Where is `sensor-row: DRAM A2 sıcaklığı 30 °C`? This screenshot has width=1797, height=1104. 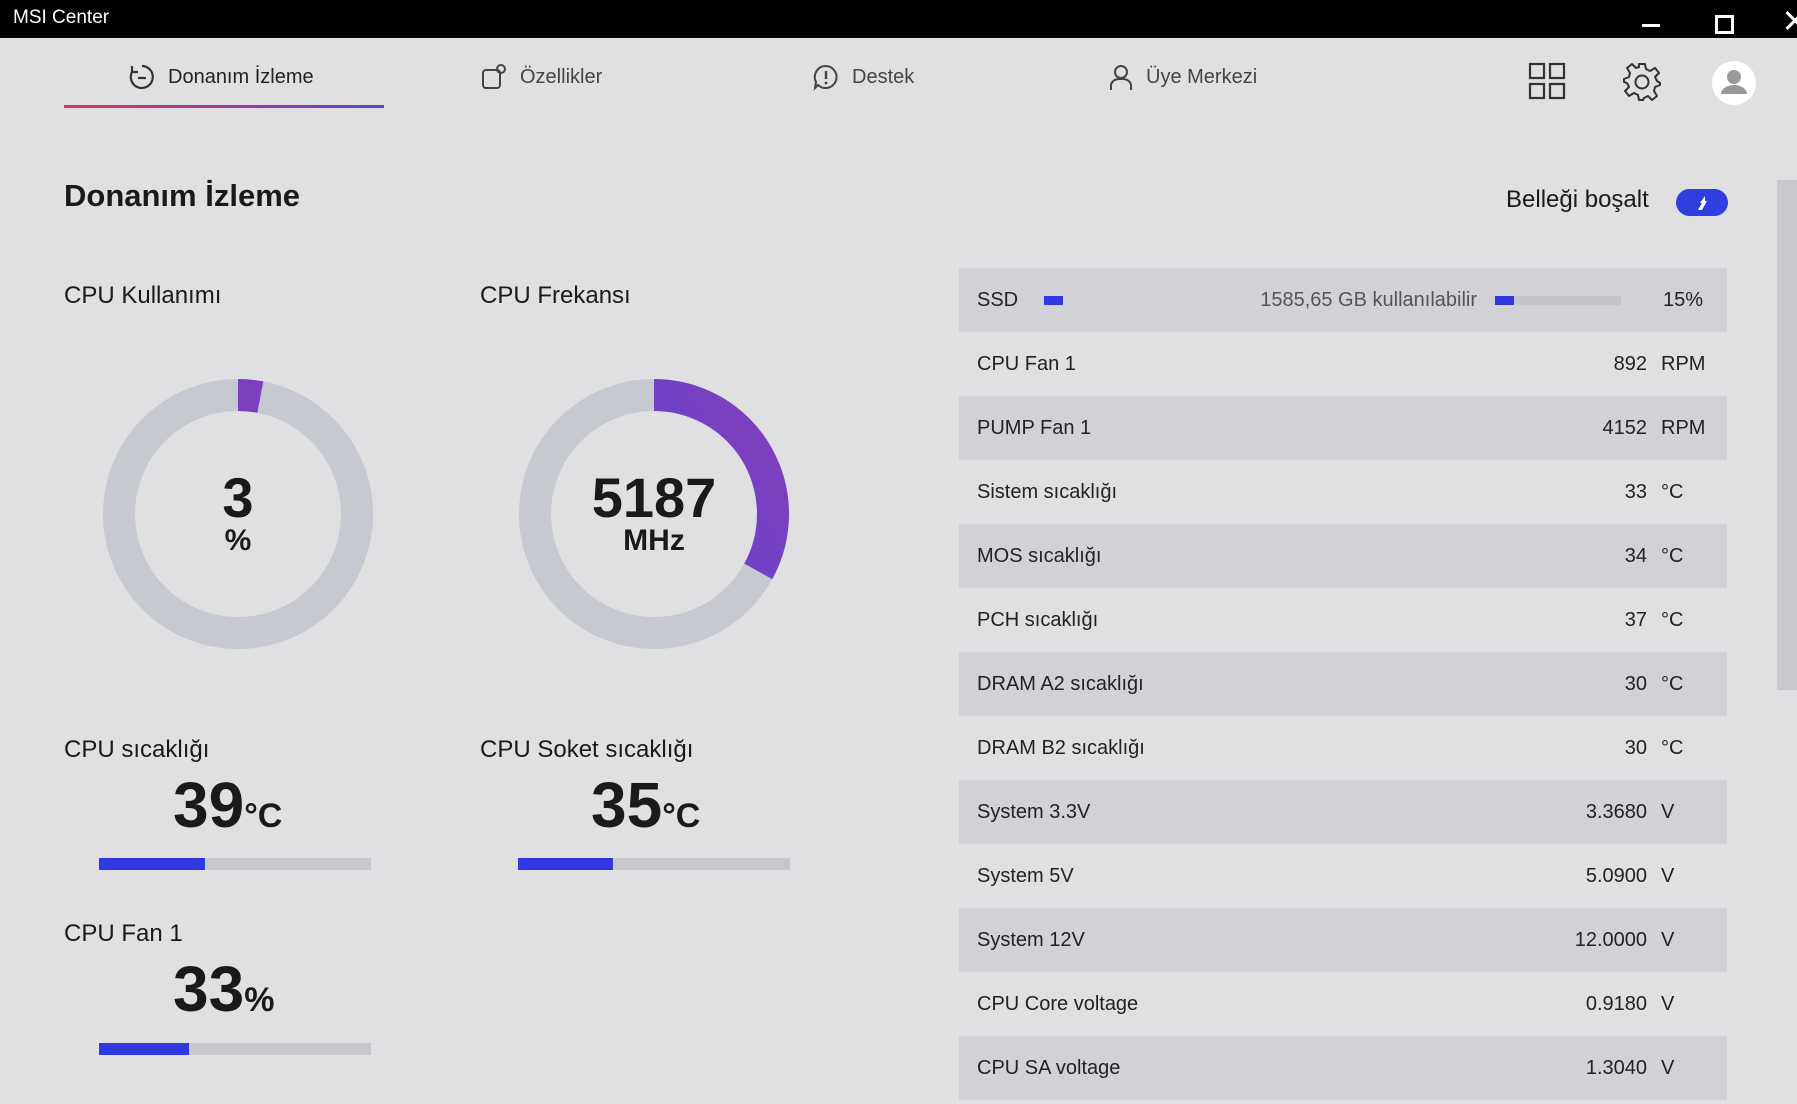 sensor-row: DRAM A2 sıcaklığı 30 °C is located at coordinates (1343, 684).